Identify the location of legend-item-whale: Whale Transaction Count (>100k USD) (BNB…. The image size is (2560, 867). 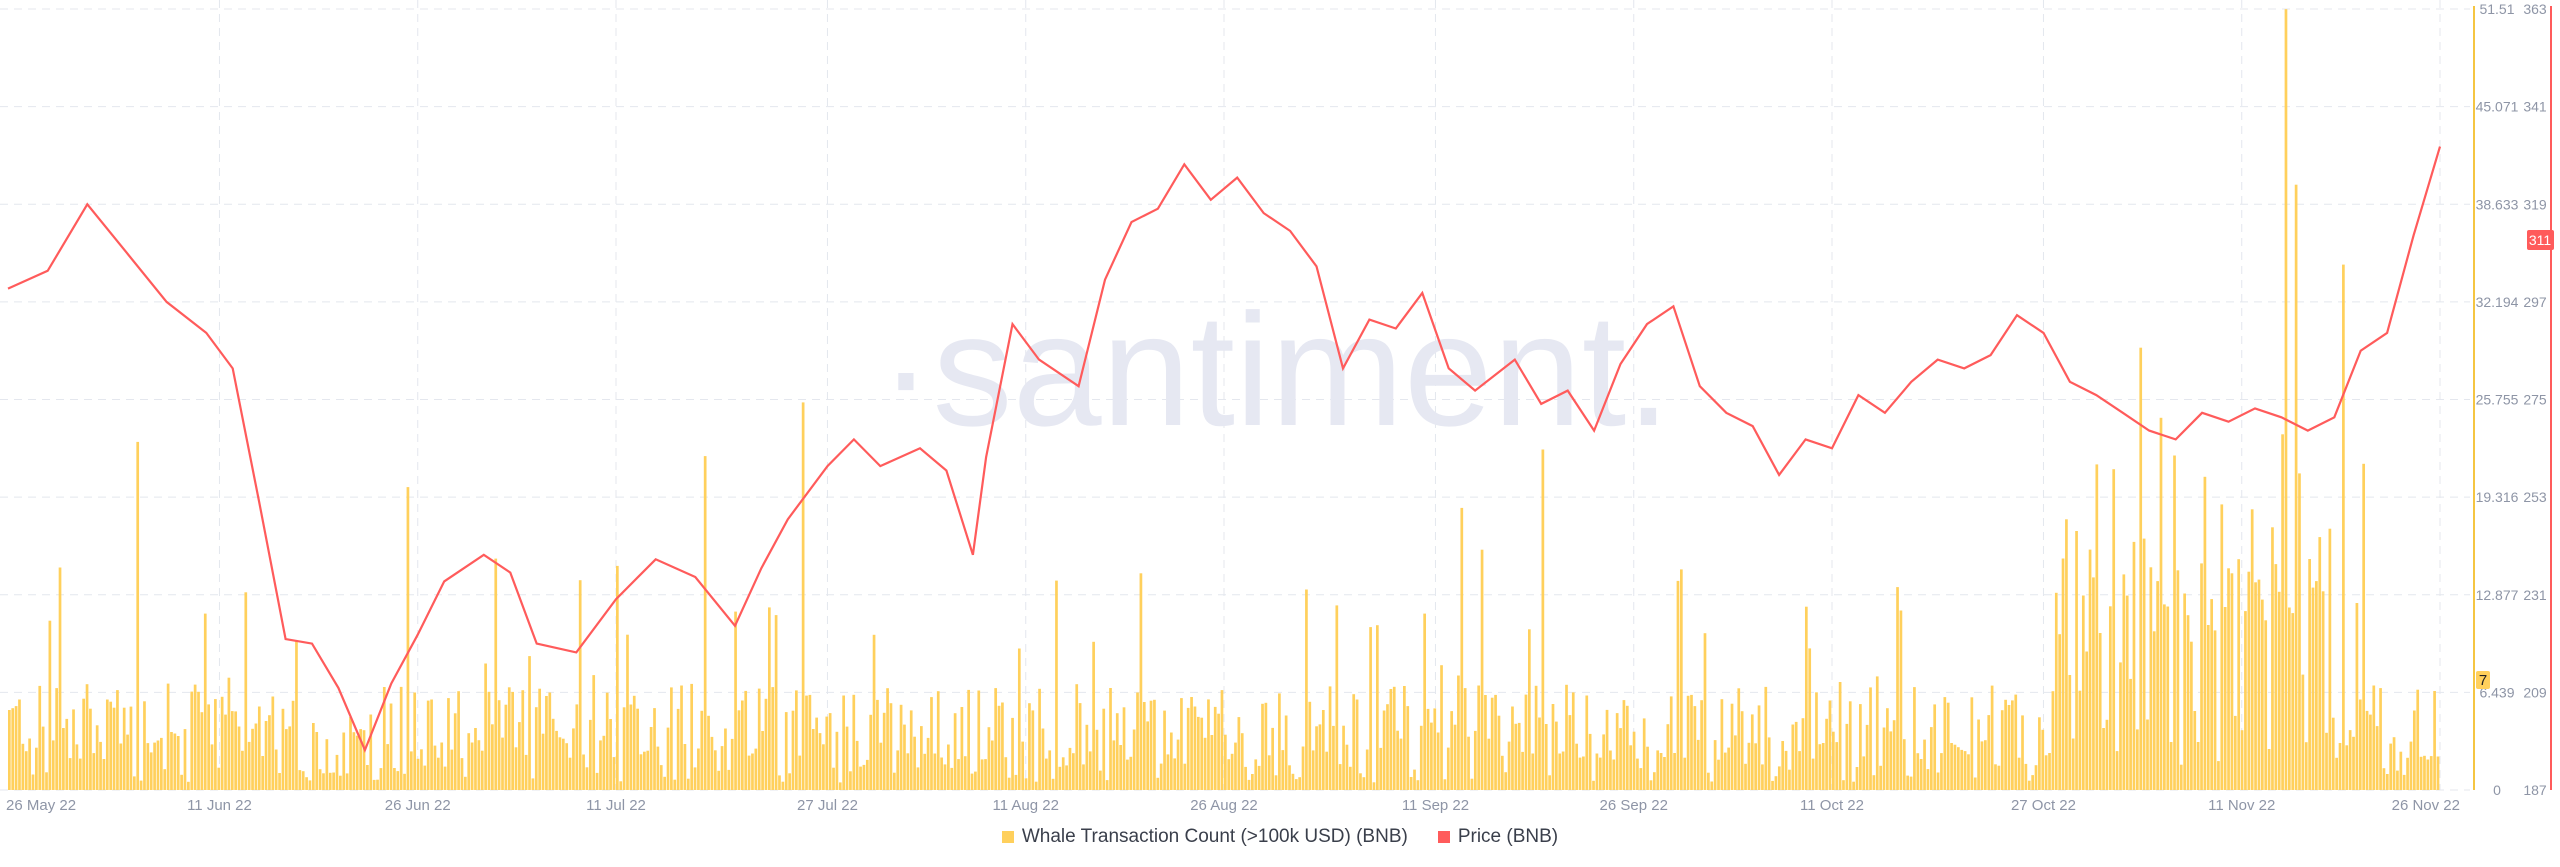
(1204, 837).